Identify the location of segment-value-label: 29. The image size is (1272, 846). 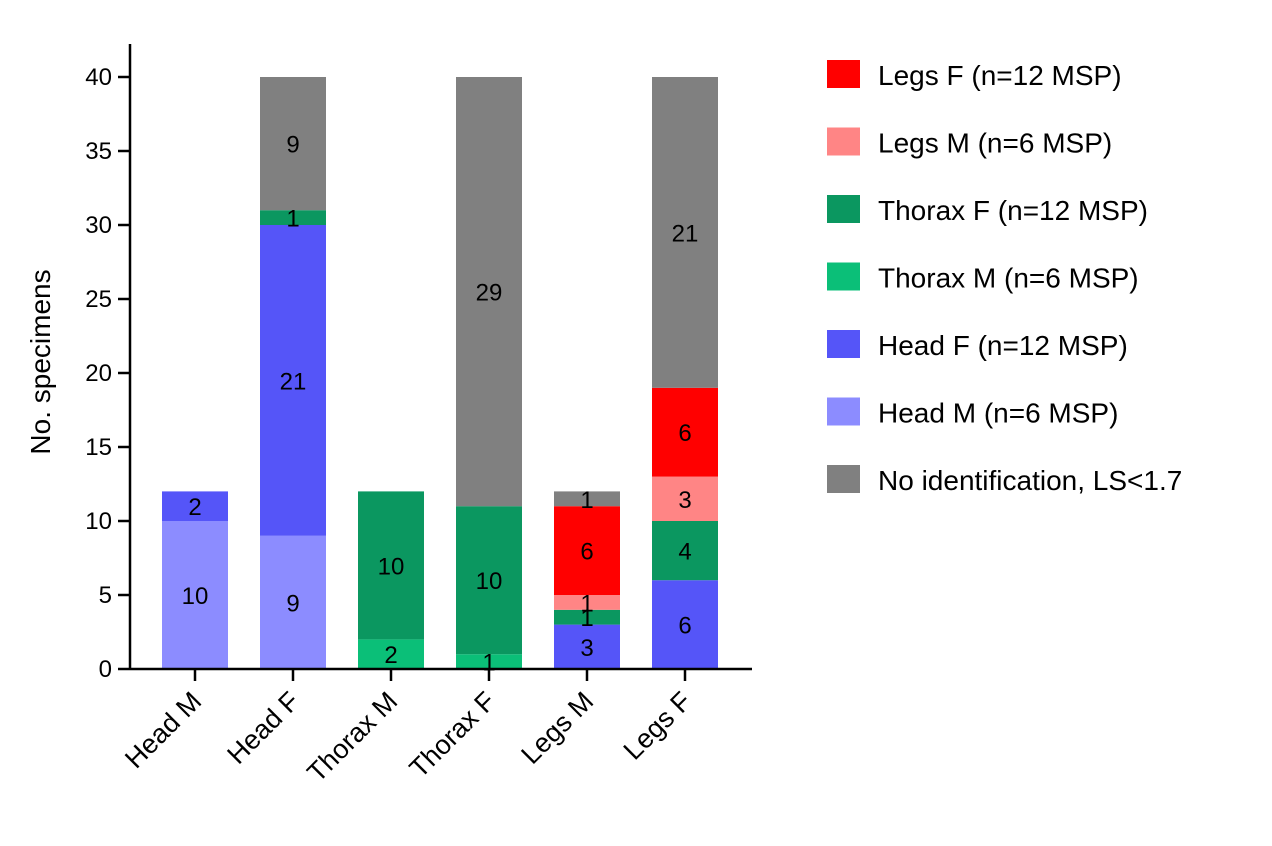
(489, 293).